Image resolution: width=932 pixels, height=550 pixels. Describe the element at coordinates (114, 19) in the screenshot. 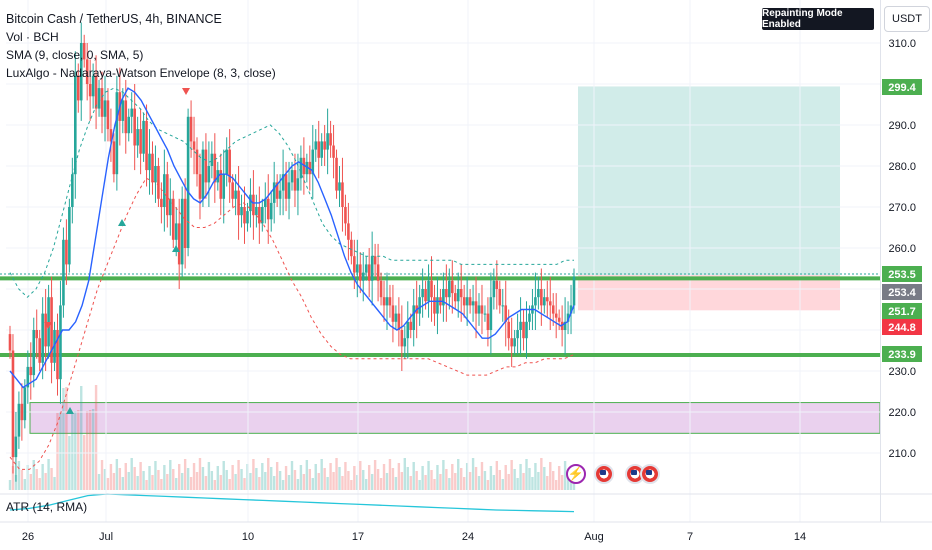

I see `symbol-title: Bitcoin Cash / TetherUS, 4h, BINANCE` at that location.